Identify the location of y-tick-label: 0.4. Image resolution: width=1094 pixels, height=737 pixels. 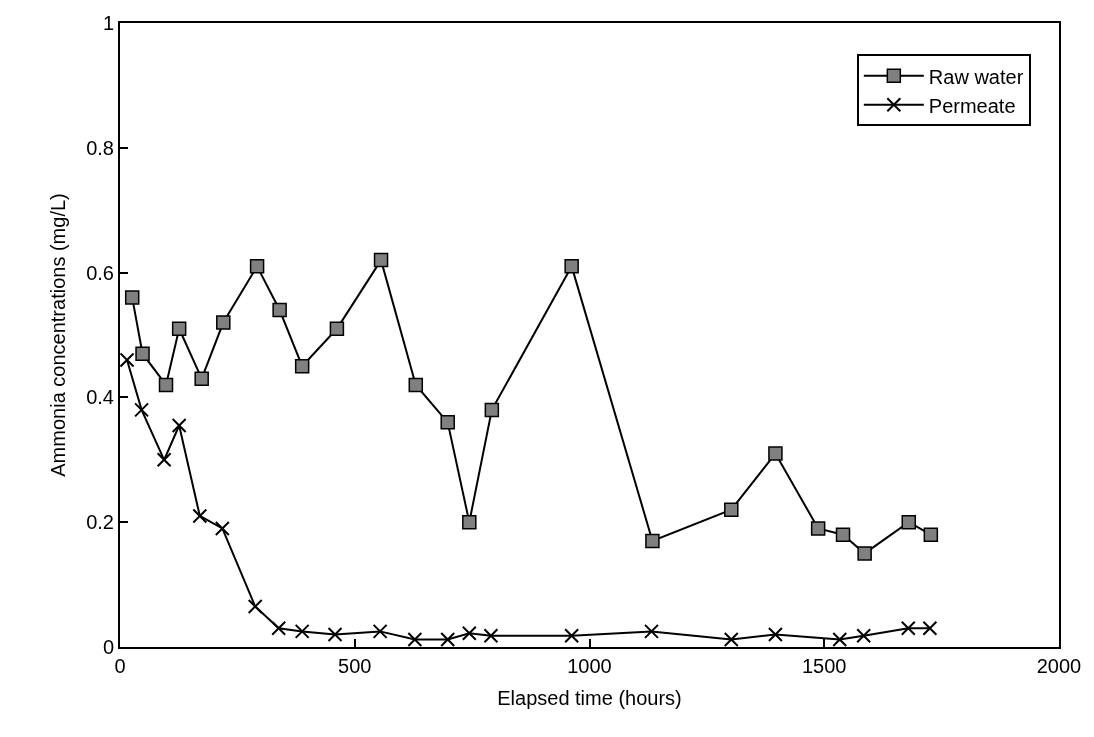
(100, 397).